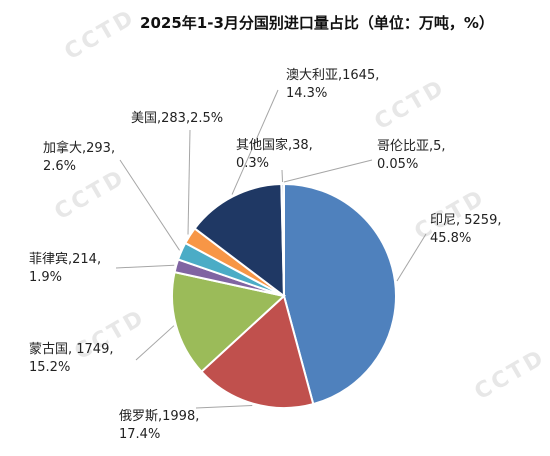  What do you see at coordinates (465, 220) in the screenshot?
I see `slice-label-0-line1: 印尼, 5259,` at bounding box center [465, 220].